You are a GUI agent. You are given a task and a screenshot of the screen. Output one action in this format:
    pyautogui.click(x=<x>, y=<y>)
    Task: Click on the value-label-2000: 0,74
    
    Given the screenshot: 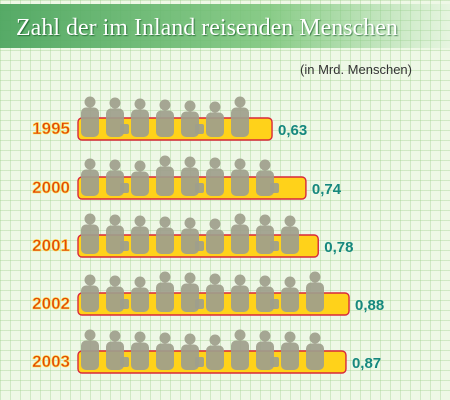 What is the action you would take?
    pyautogui.click(x=327, y=189)
    